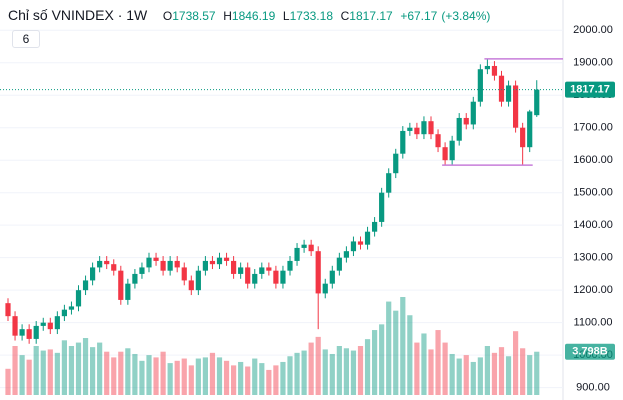  What do you see at coordinates (194, 16) in the screenshot?
I see `o-value: 1738.57` at bounding box center [194, 16].